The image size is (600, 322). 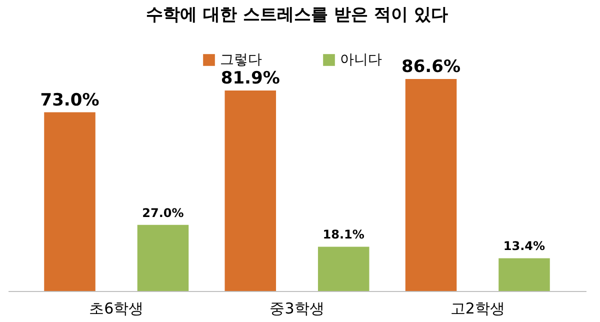 I want to click on data-label: 27.0%, so click(x=163, y=213).